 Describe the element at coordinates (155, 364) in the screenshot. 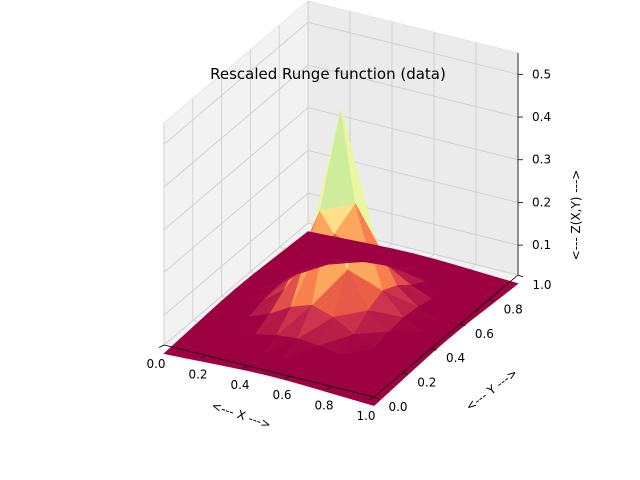

I see `x-tick-label: 0.0` at that location.